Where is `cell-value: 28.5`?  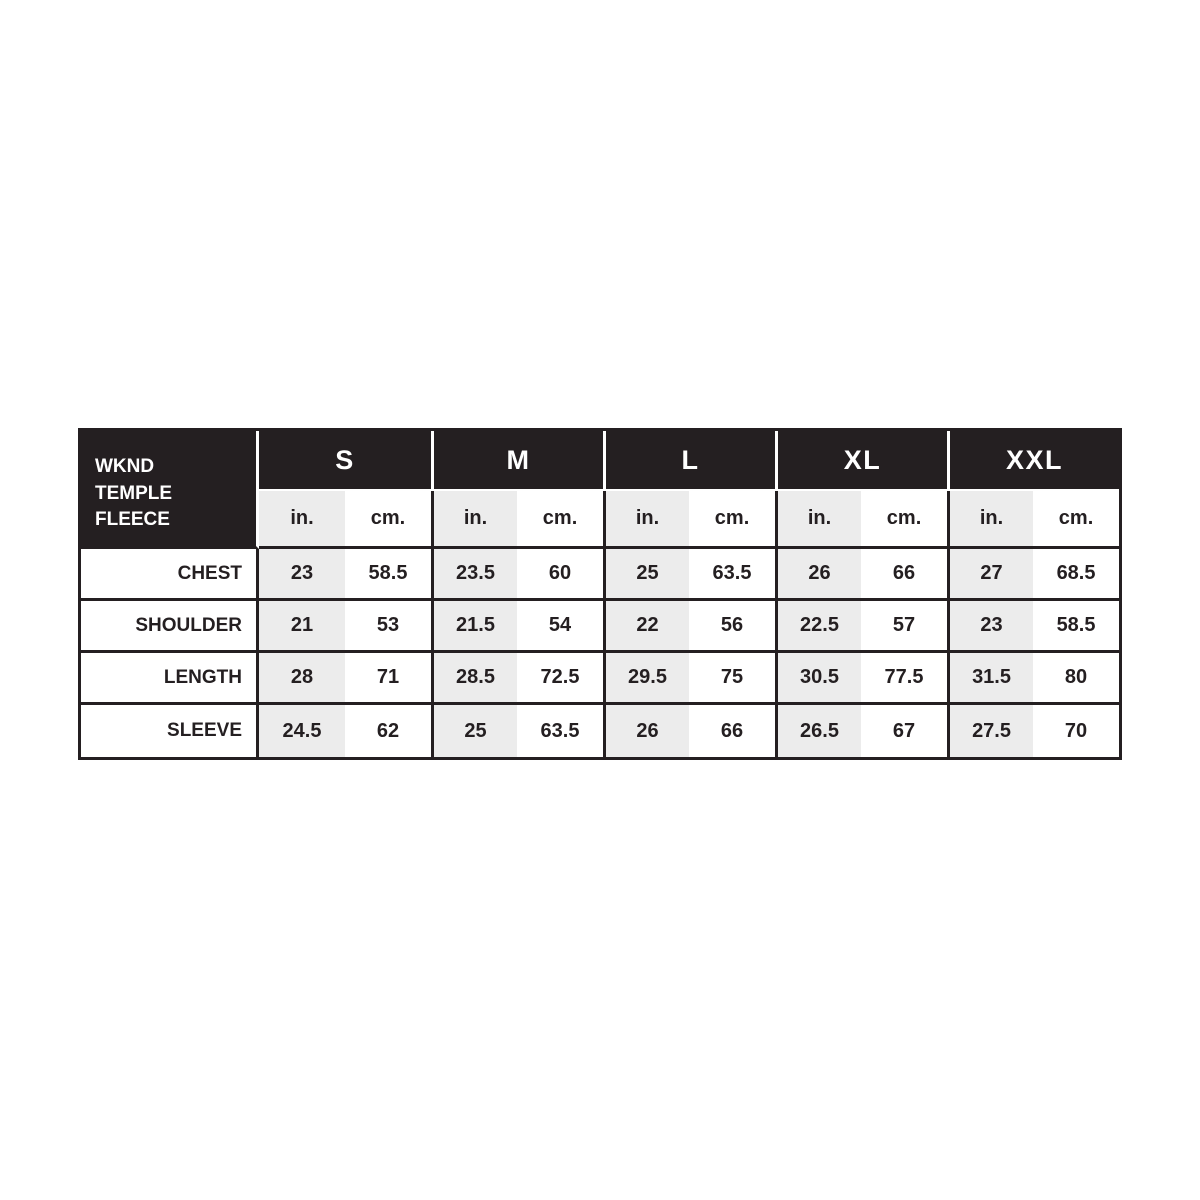
cell-value: 28.5 is located at coordinates (474, 679).